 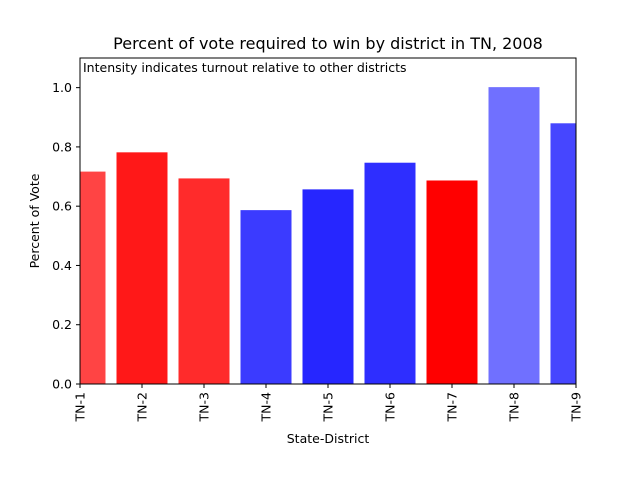 I want to click on x-tick-label: TN-7, so click(x=452, y=407).